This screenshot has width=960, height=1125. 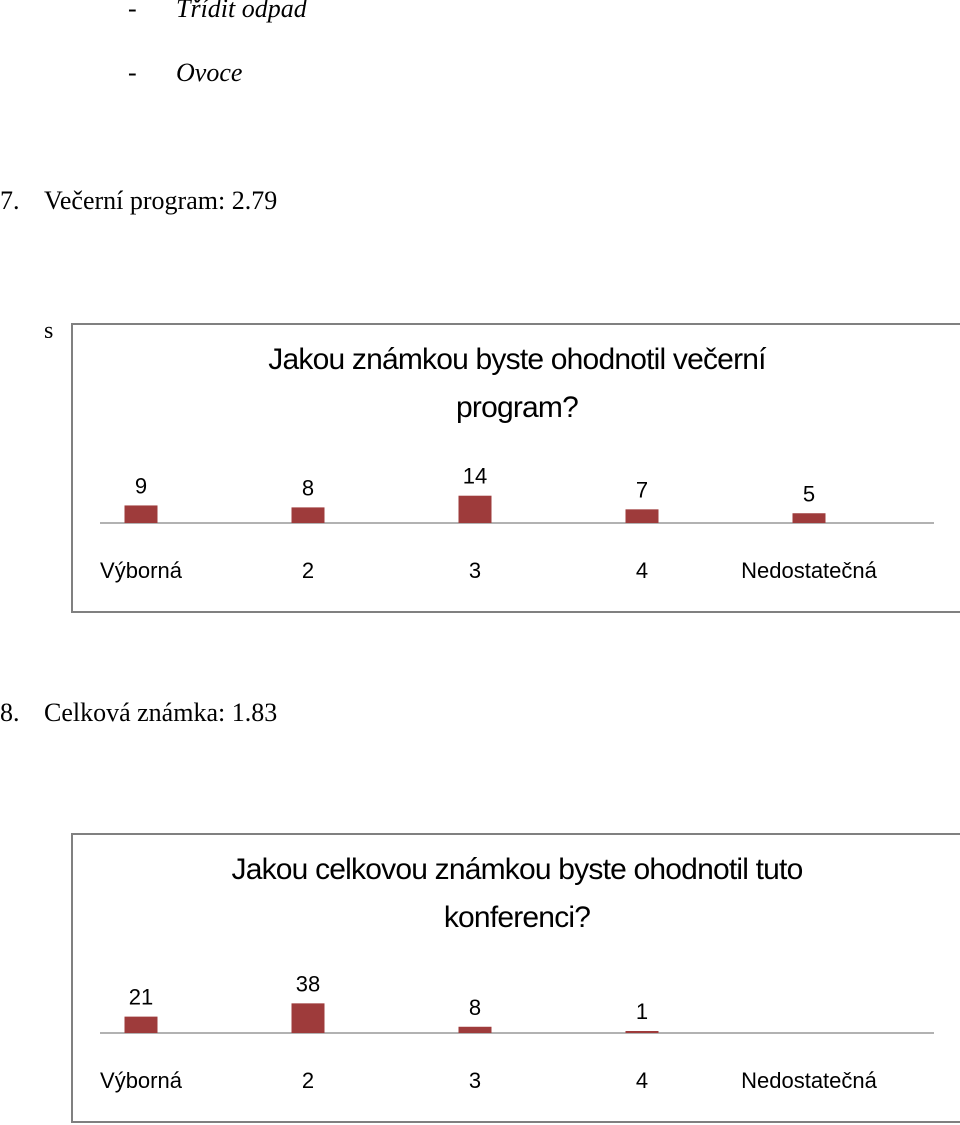 I want to click on section-text: Celková známka: 1.83, so click(x=161, y=712).